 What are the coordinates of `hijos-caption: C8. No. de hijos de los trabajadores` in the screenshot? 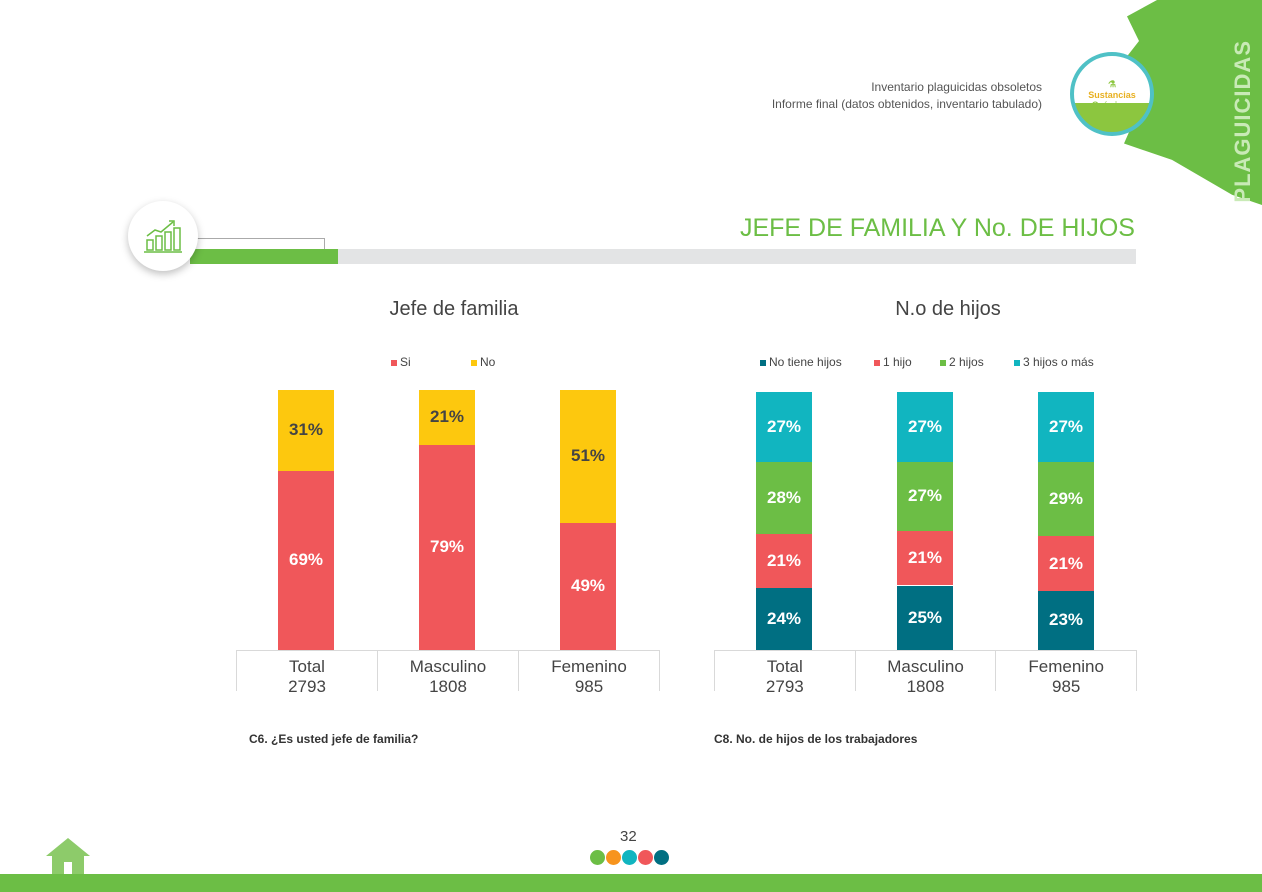 It's located at (816, 739).